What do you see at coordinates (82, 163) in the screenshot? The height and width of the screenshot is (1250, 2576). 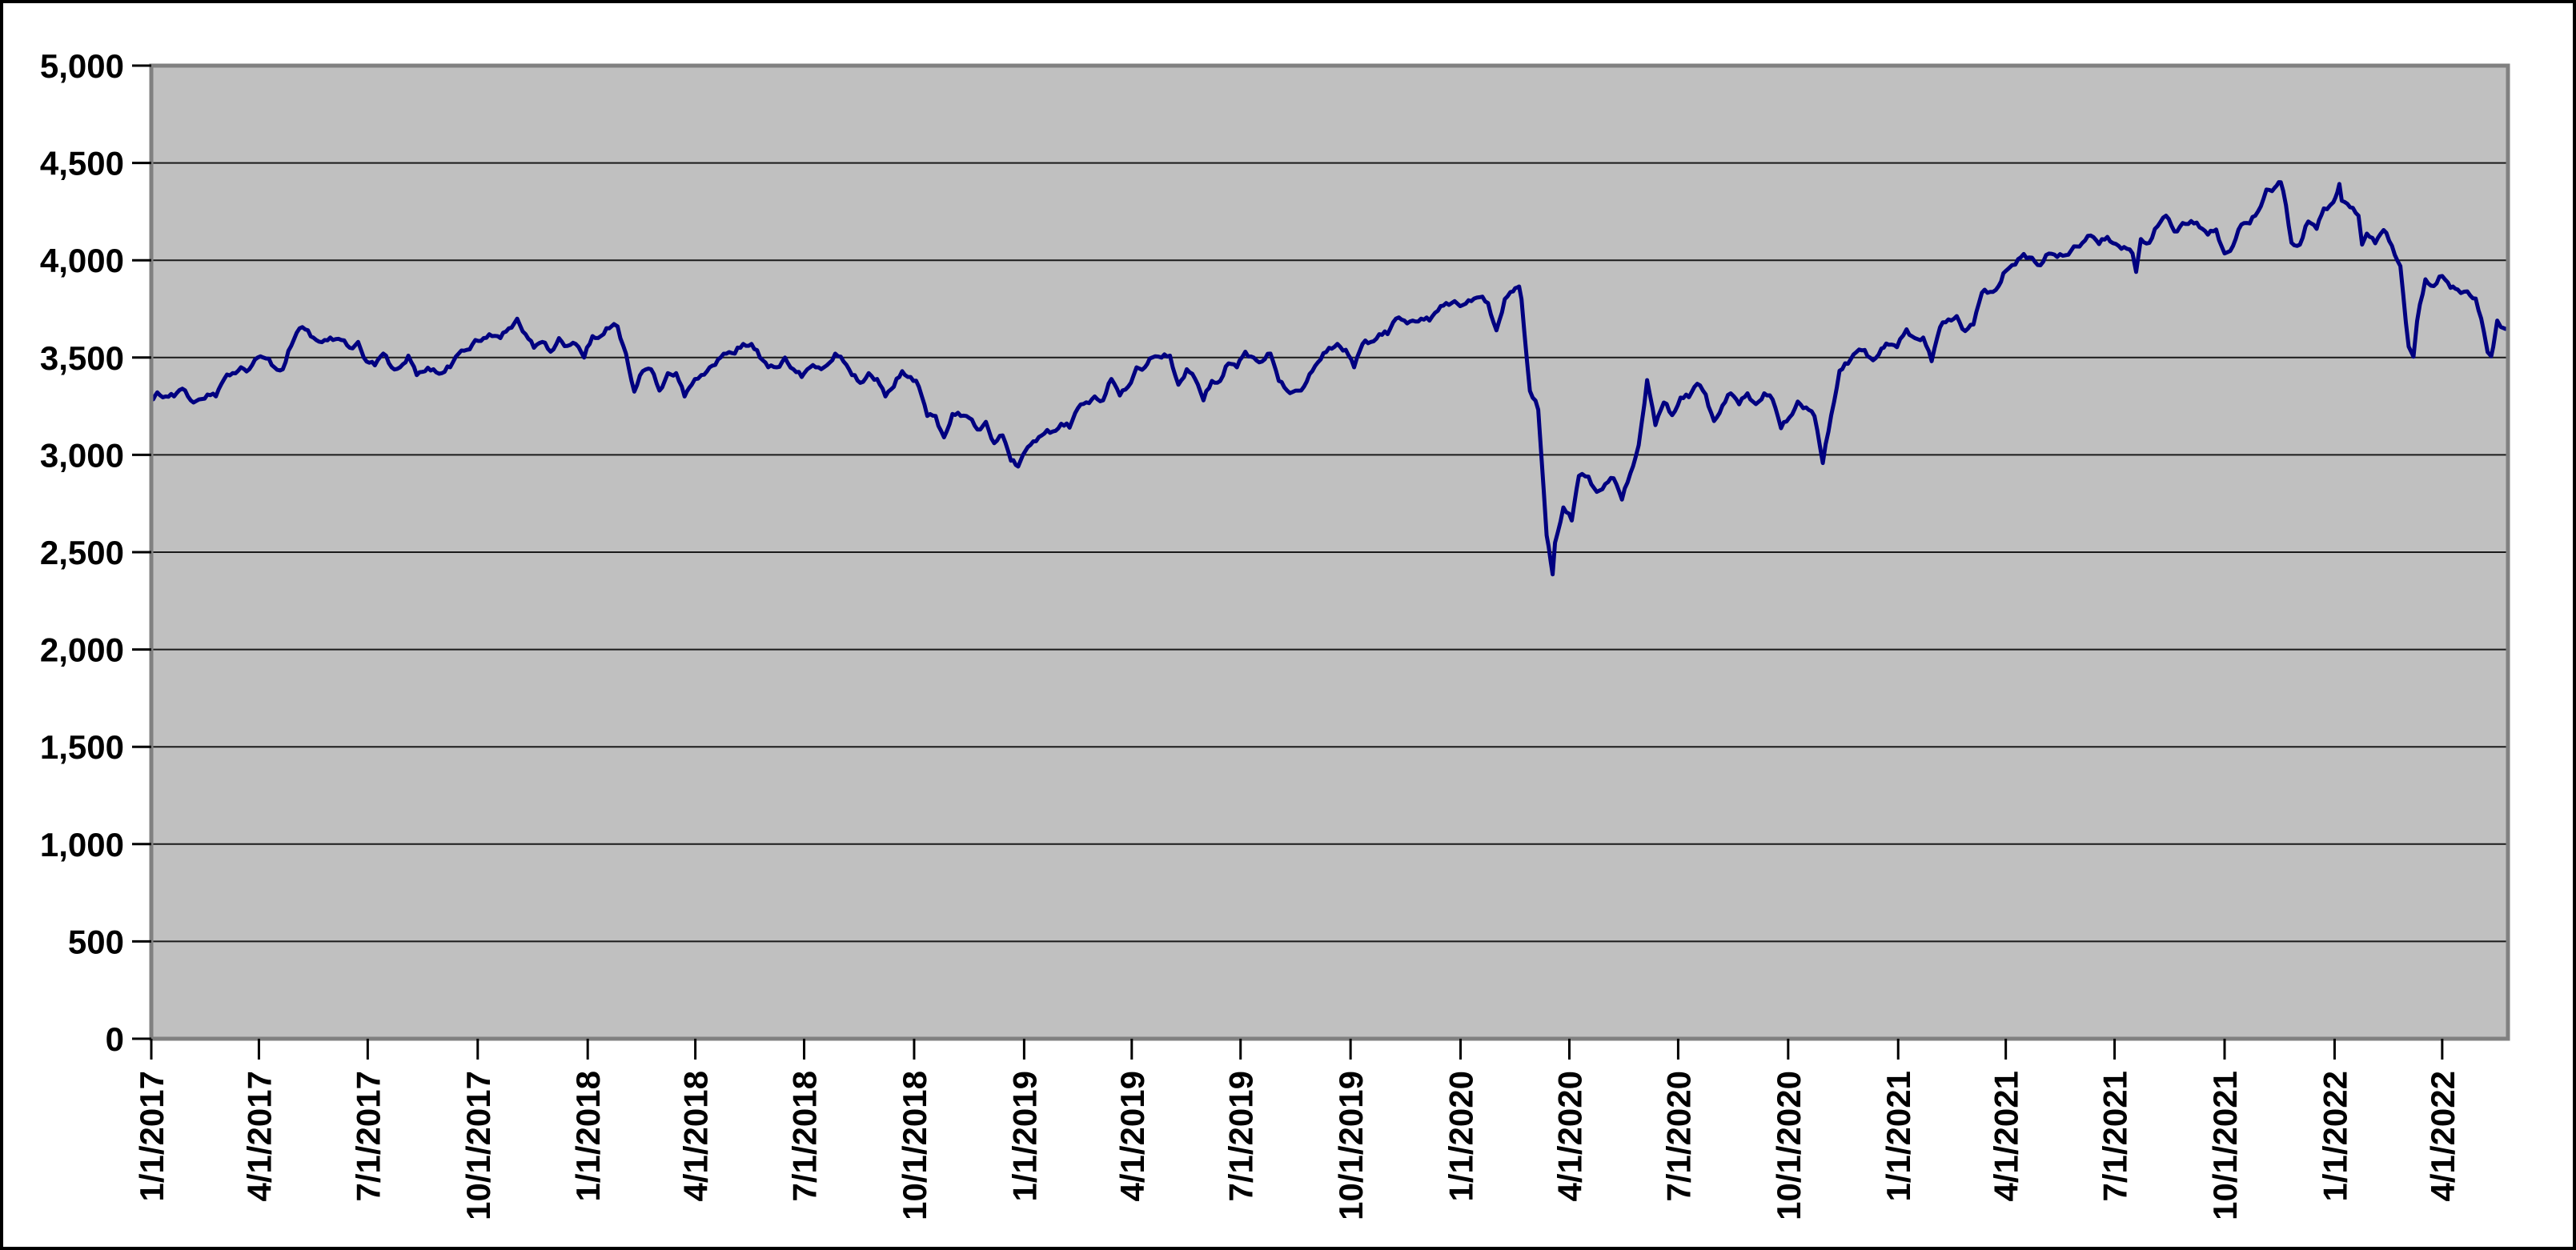 I see `y-axis-tick-label: 4,500` at bounding box center [82, 163].